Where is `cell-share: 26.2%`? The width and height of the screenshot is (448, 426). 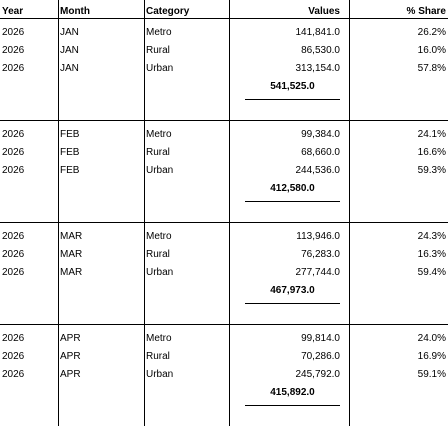 cell-share: 26.2% is located at coordinates (431, 32).